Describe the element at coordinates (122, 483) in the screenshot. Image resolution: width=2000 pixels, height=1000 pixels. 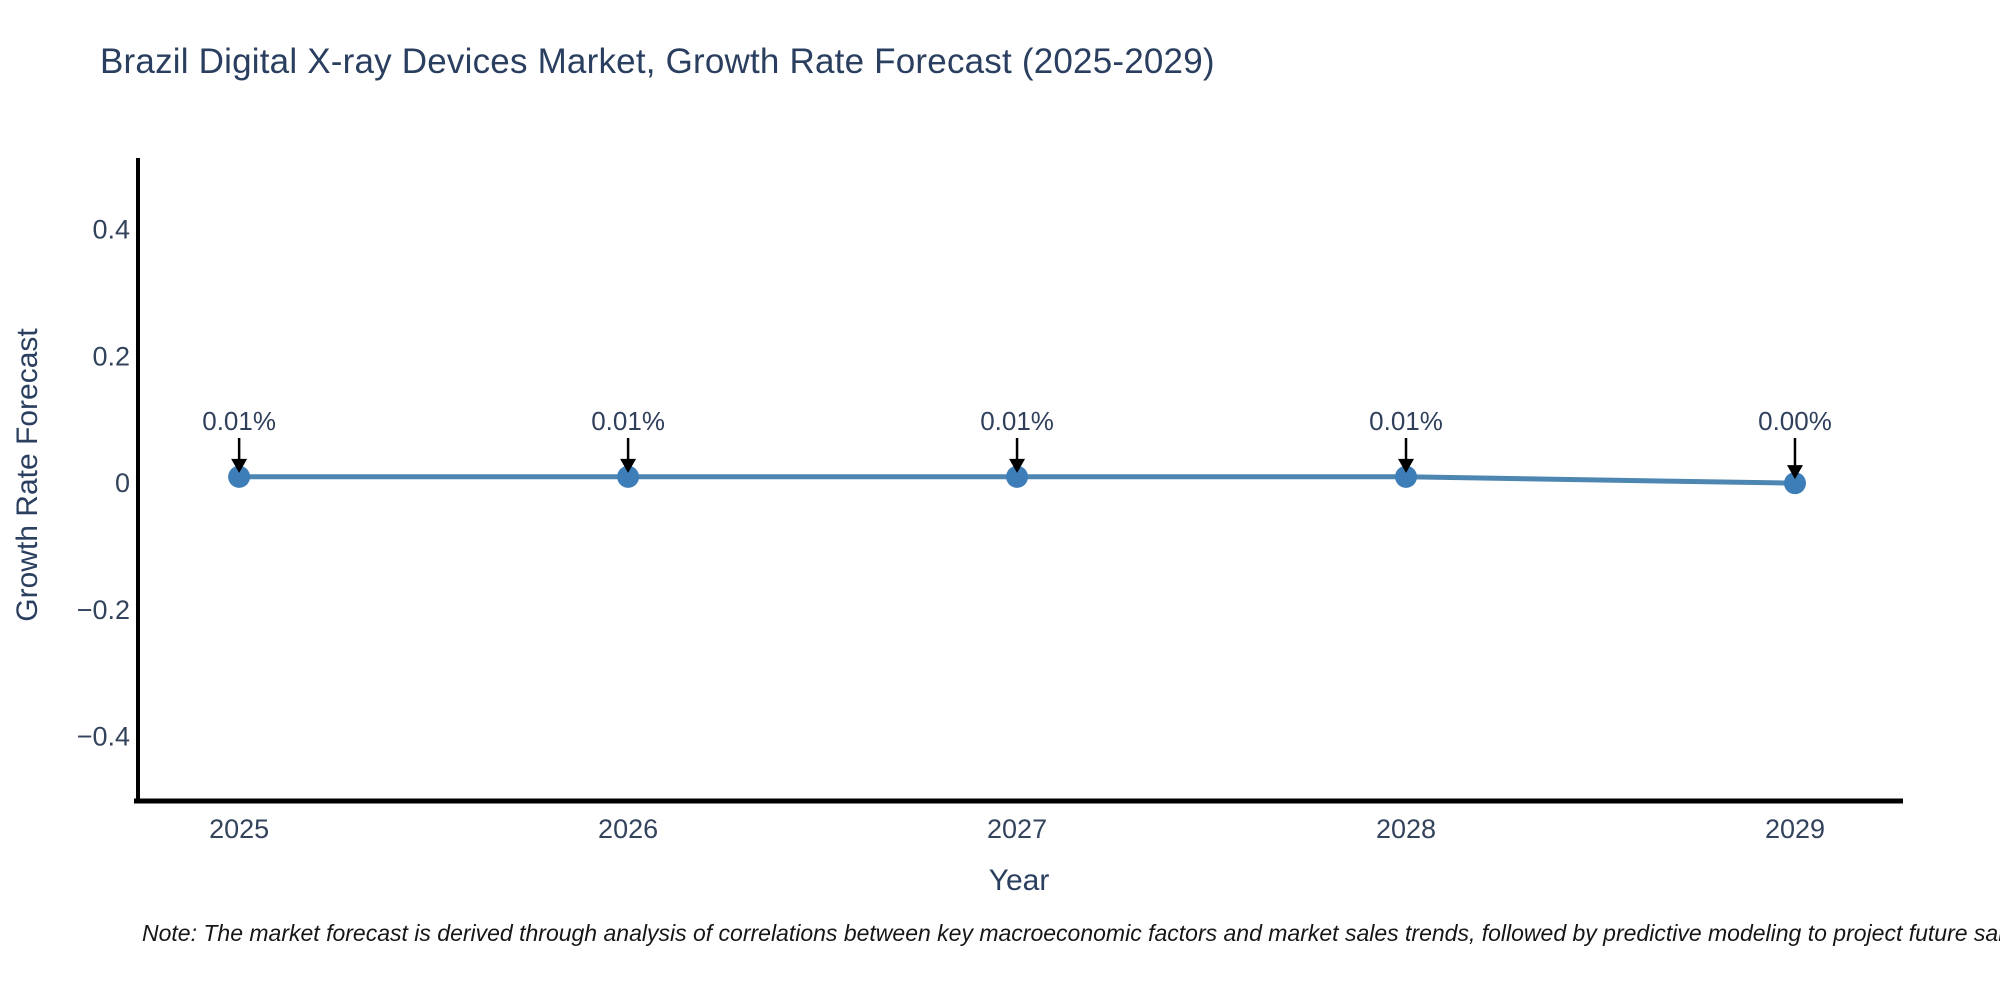
I see `y-tick-label: 0` at that location.